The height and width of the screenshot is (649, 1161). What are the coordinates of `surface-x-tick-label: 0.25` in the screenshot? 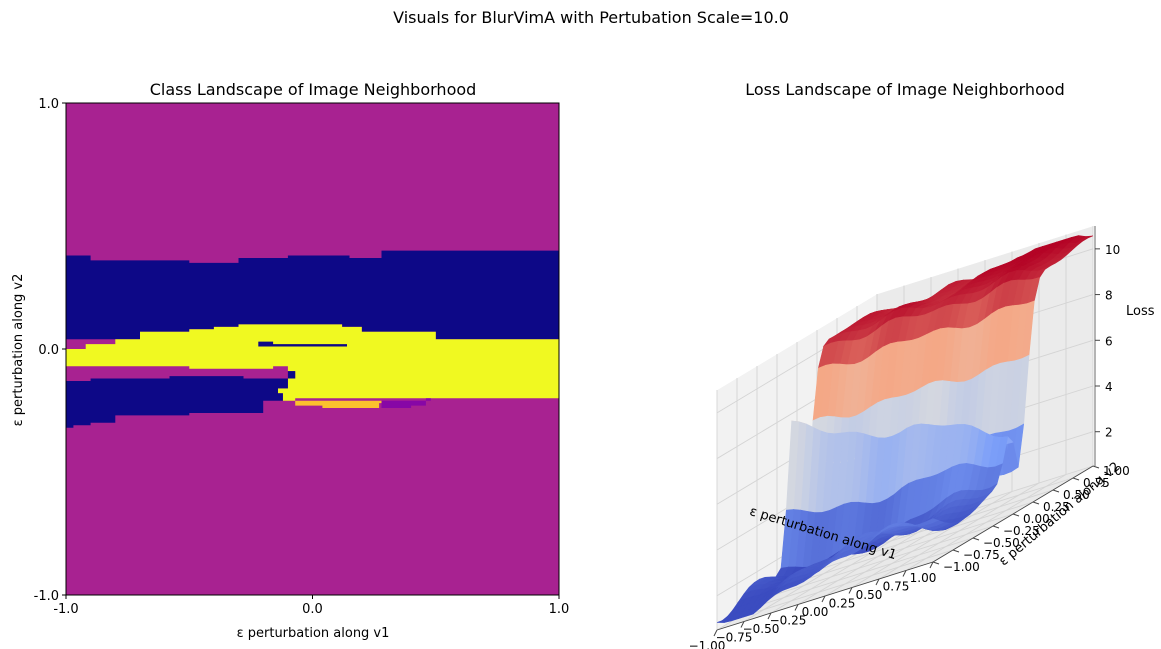 It's located at (842, 604).